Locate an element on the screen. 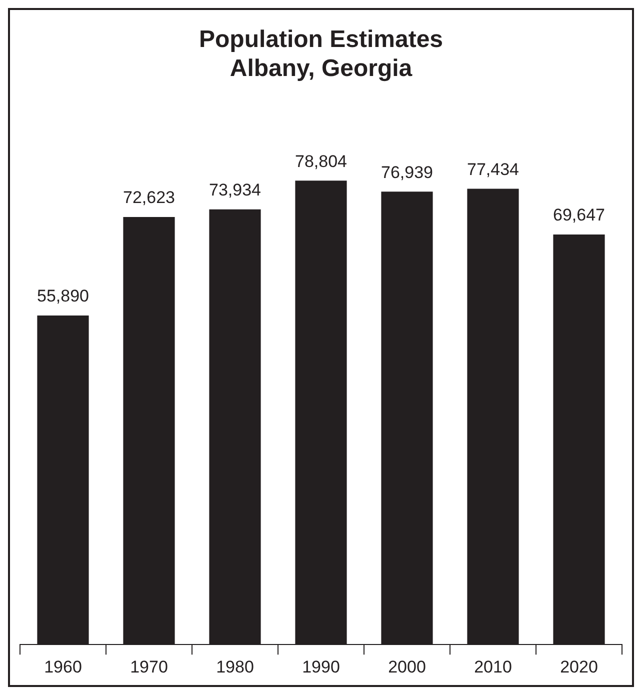 Image resolution: width=642 pixels, height=695 pixels. data-label: 69,647 is located at coordinates (579, 215).